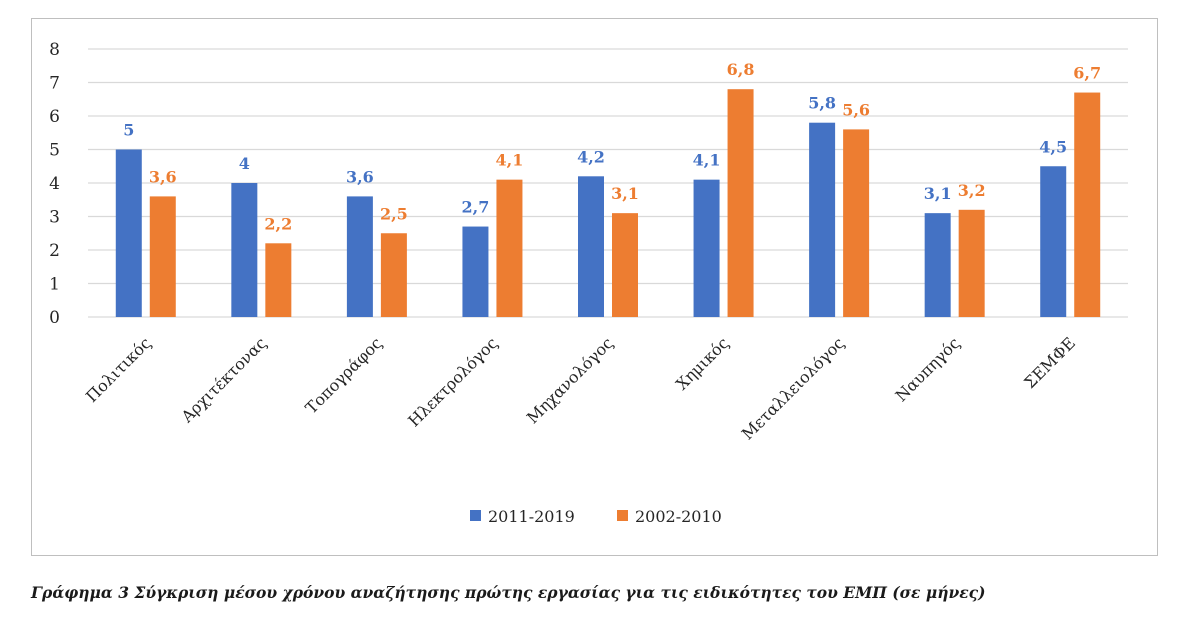 This screenshot has height=617, width=1192. What do you see at coordinates (452, 381) in the screenshot?
I see `category-label: Ηλεκτρολόγος` at bounding box center [452, 381].